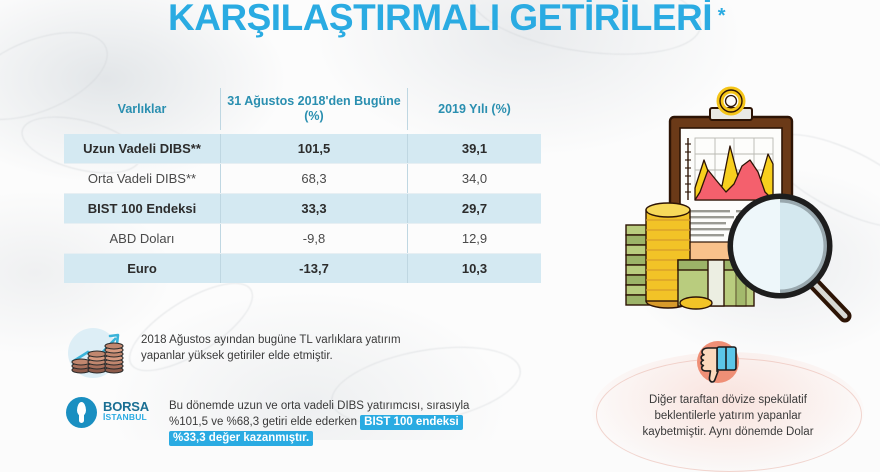 The height and width of the screenshot is (472, 880). I want to click on borsa-istanbul-logo: BORSA İSTANBUL, so click(112, 412).